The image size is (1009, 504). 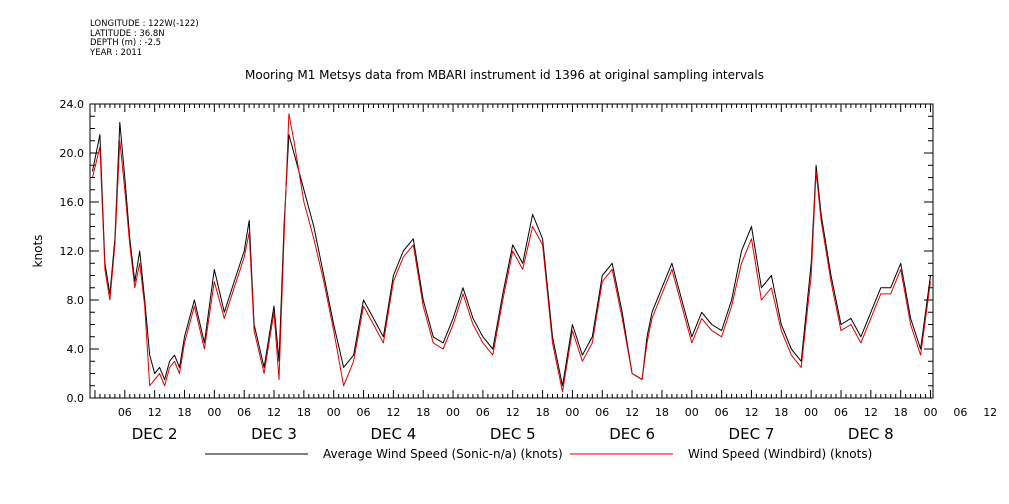 I want to click on legend-label-average-wind-speed: Average Wind Speed (Sonic-n/a) (knots), so click(x=443, y=454).